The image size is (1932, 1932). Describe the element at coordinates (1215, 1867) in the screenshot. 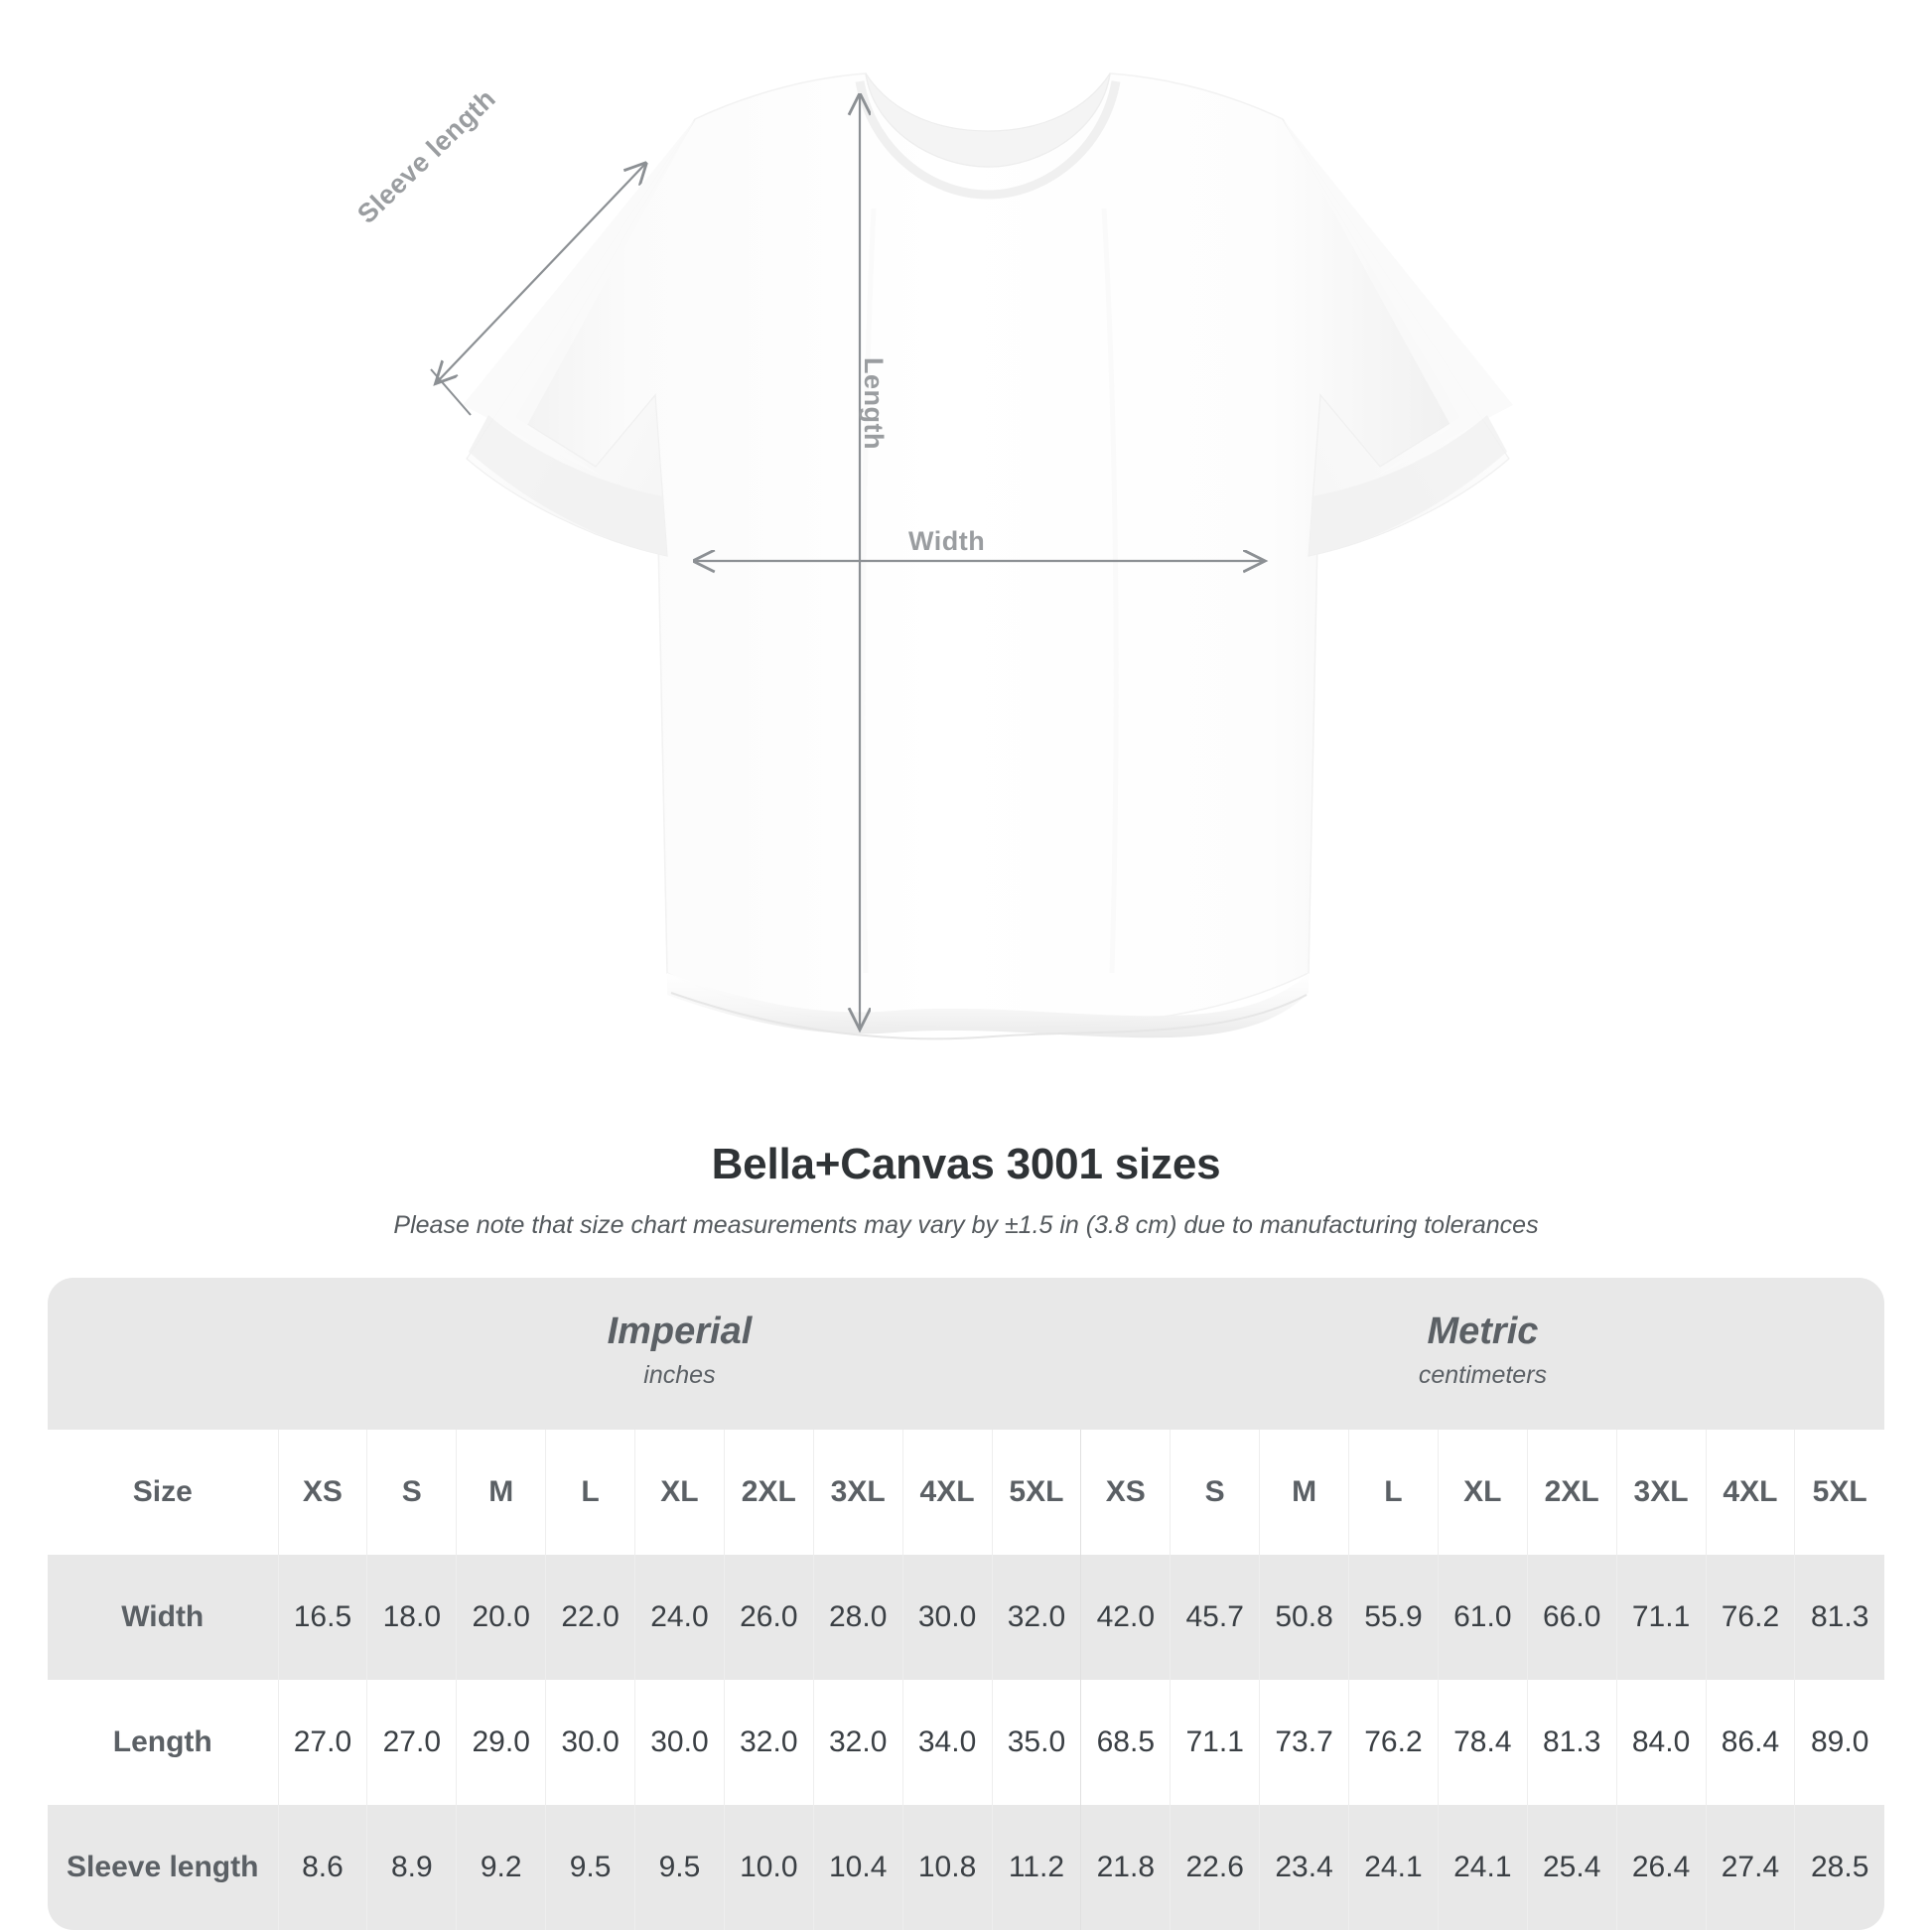

I see `cell-sleeve-length-s-metric: 22.6` at that location.